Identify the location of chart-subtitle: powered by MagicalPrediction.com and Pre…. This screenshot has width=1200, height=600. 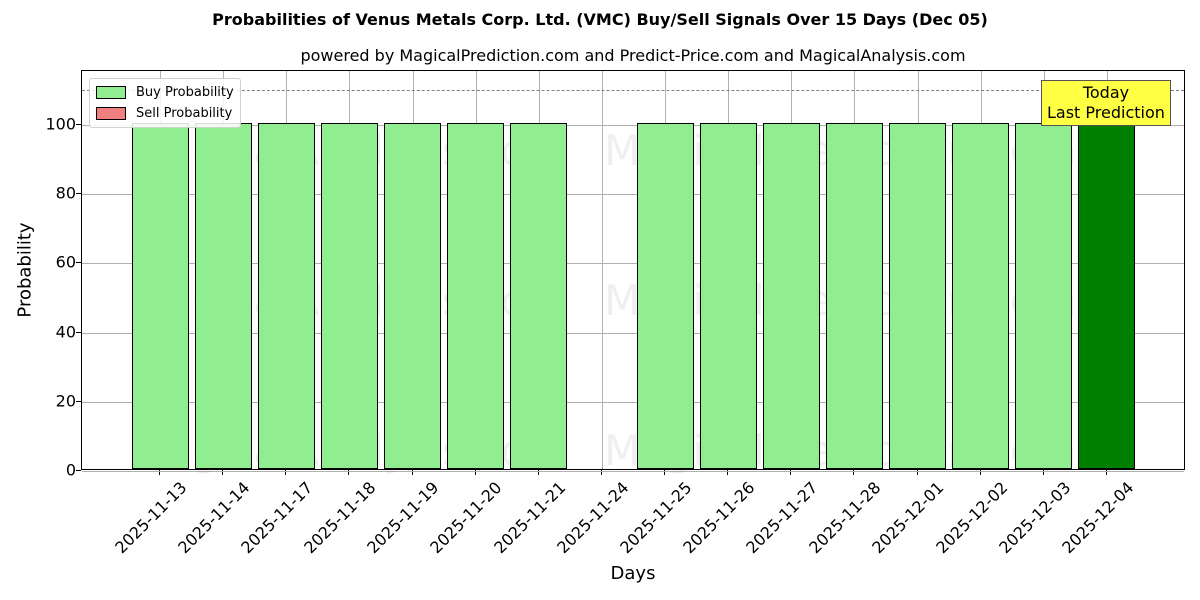
(633, 55).